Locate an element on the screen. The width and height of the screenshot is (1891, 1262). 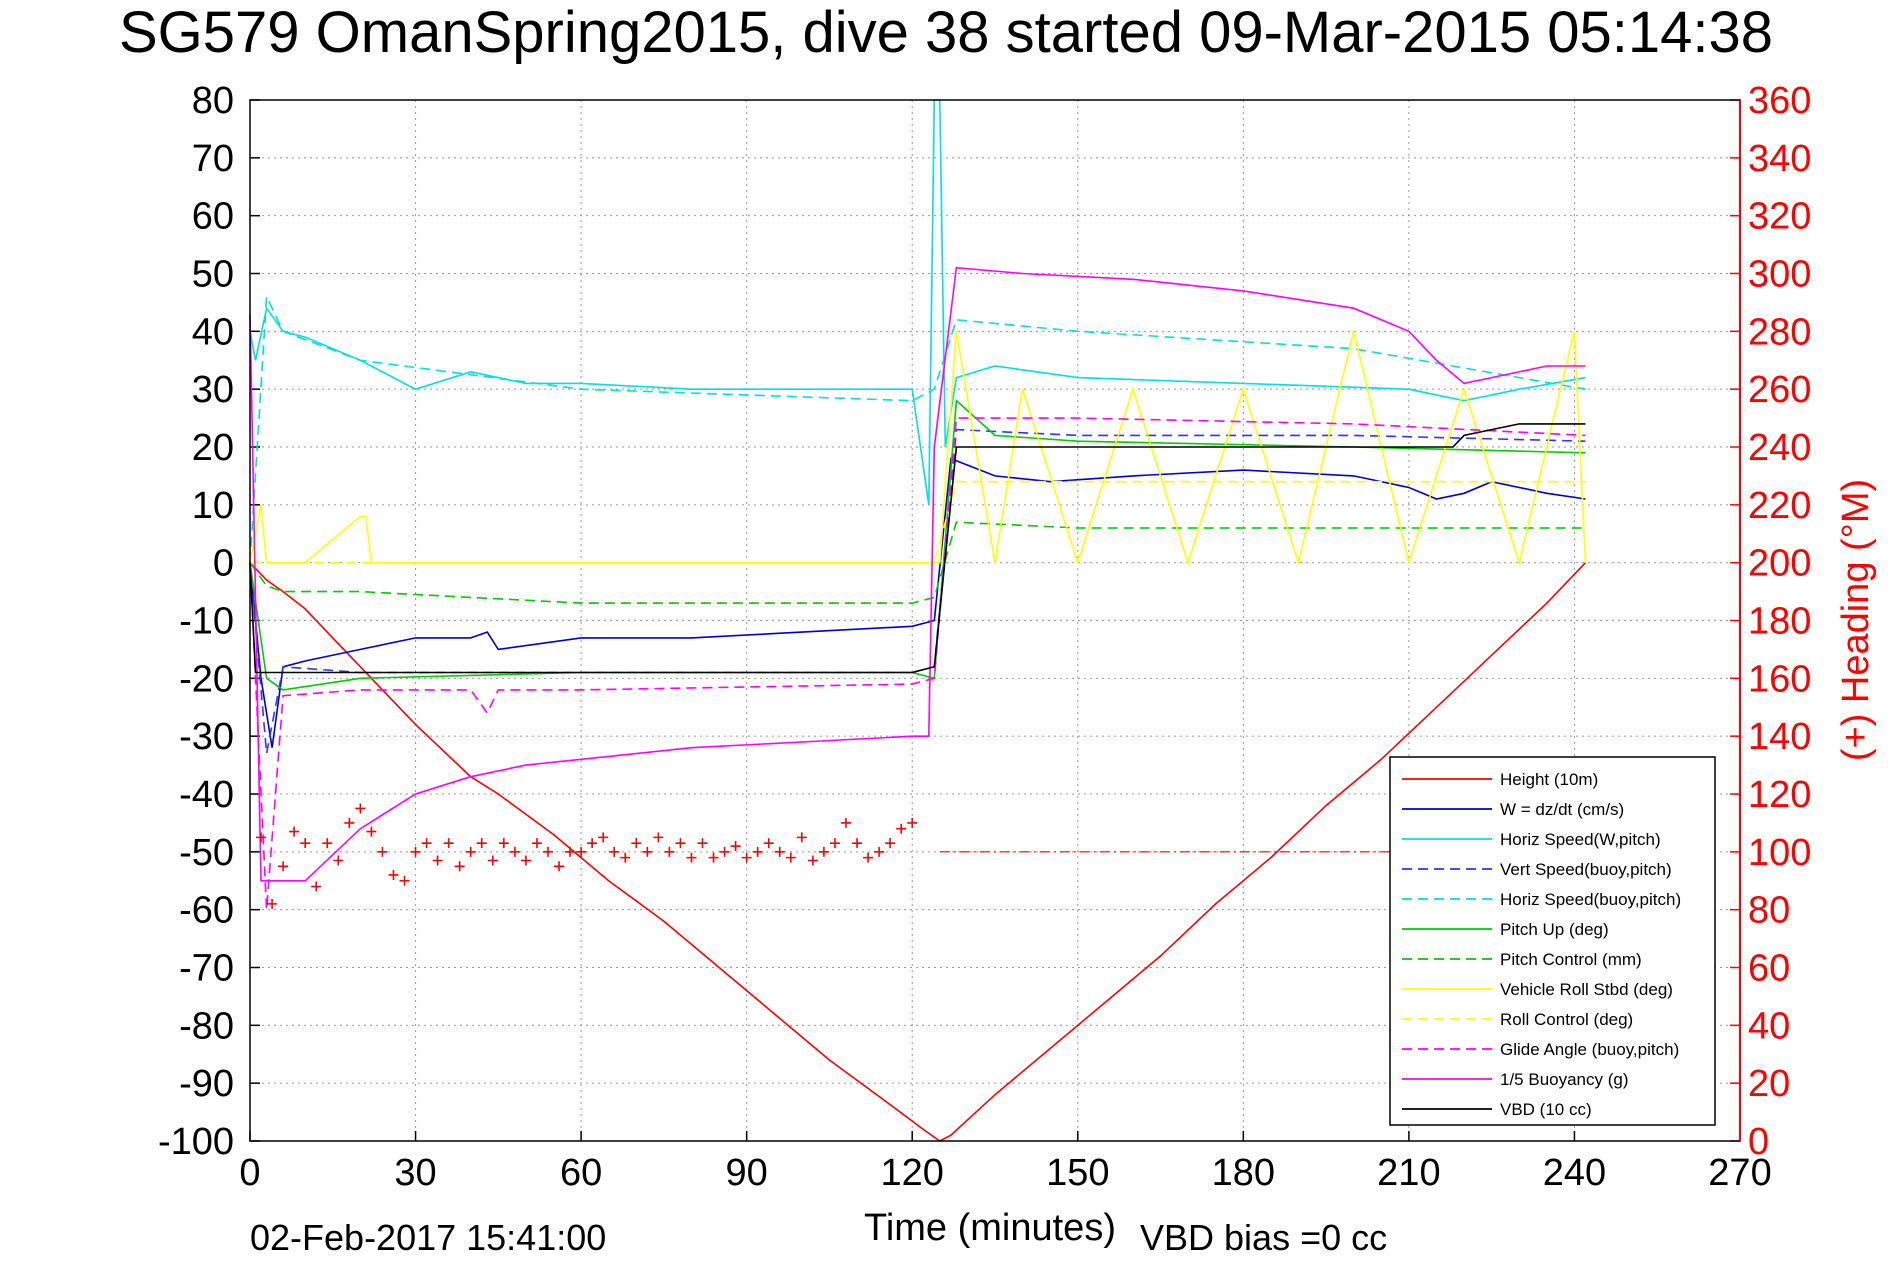
y-right-tick-label: 80 is located at coordinates (1769, 911).